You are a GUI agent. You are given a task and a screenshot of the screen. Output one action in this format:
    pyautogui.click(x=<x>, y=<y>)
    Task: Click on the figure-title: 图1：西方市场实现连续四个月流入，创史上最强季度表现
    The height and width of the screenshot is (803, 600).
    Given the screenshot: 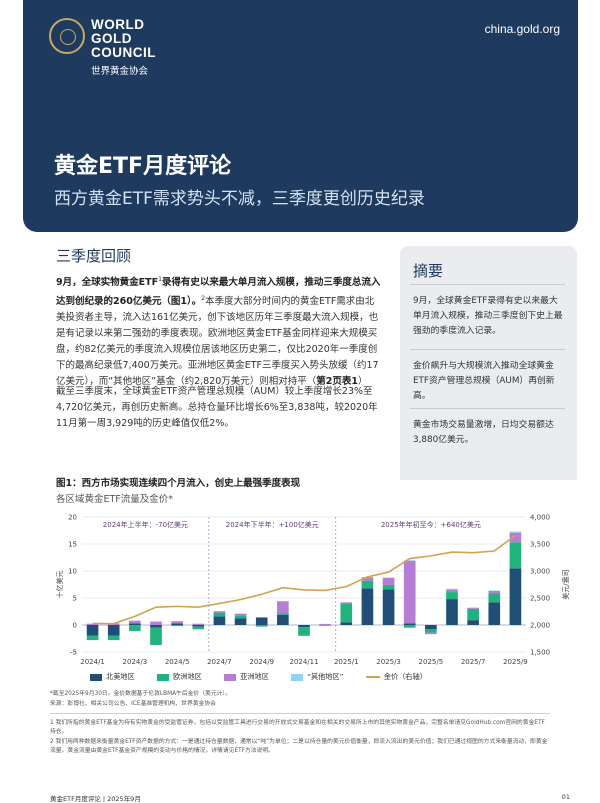 What is the action you would take?
    pyautogui.click(x=178, y=483)
    